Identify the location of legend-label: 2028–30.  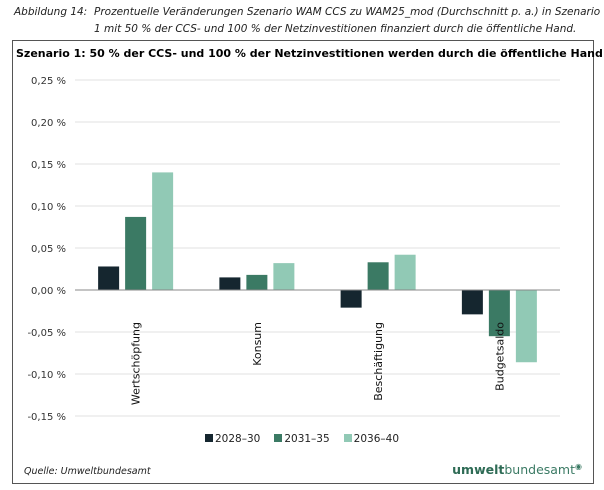
(237, 439).